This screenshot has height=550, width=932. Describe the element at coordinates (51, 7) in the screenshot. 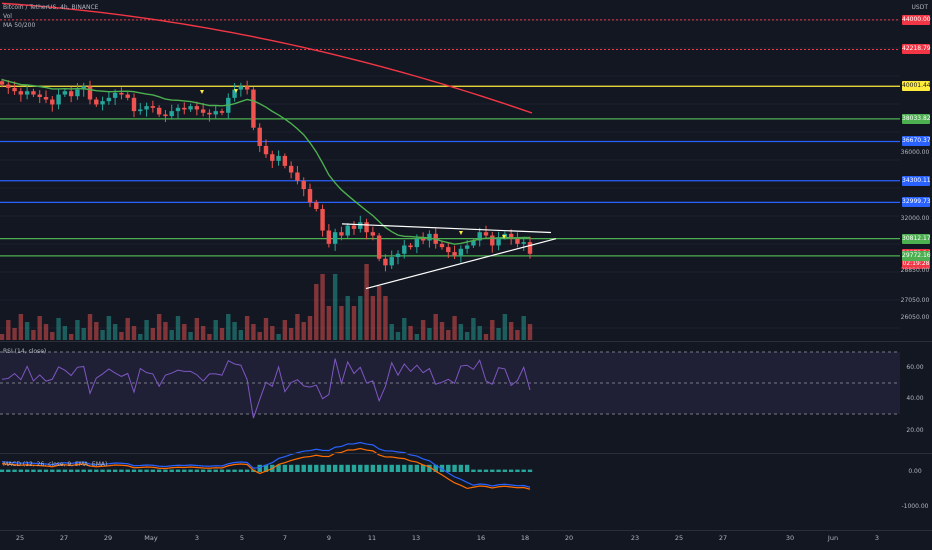

I see `symbol-title: Bitcoin / TetherUS, 4h, BINANCE` at that location.